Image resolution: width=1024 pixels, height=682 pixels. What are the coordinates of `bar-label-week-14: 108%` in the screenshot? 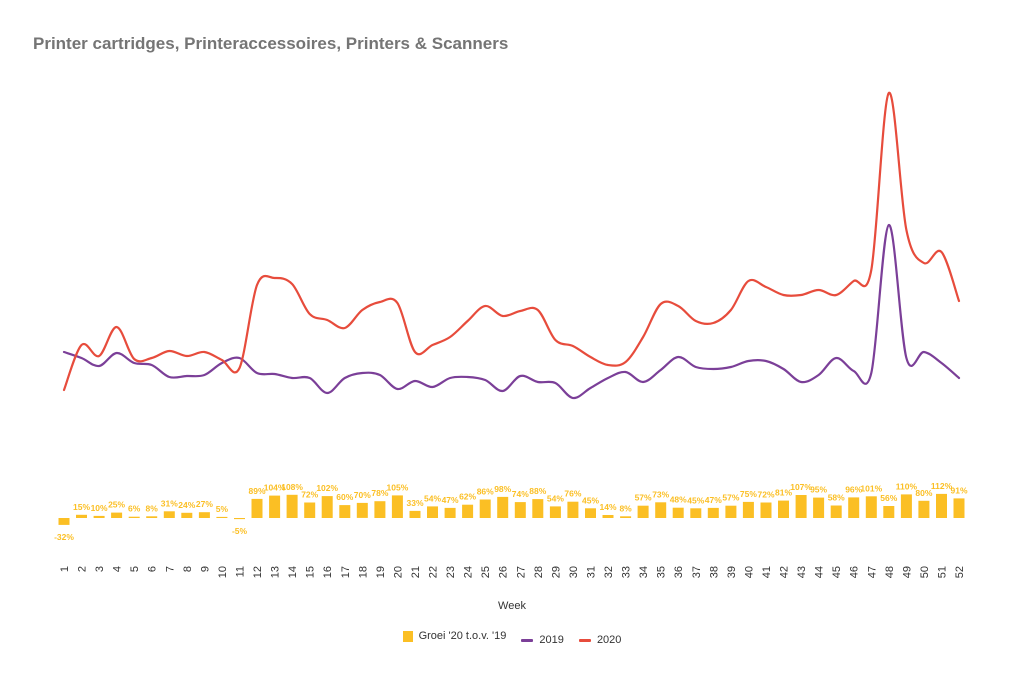 It's located at (292, 487).